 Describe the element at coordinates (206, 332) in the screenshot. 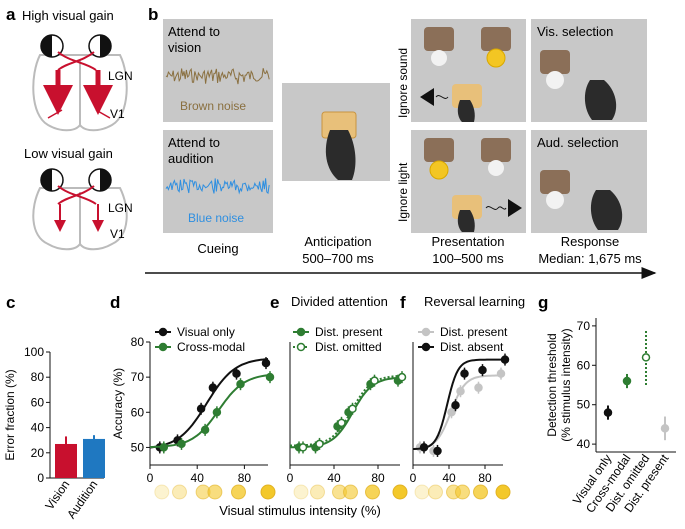

I see `chart-d-legend-label: Visual only` at that location.